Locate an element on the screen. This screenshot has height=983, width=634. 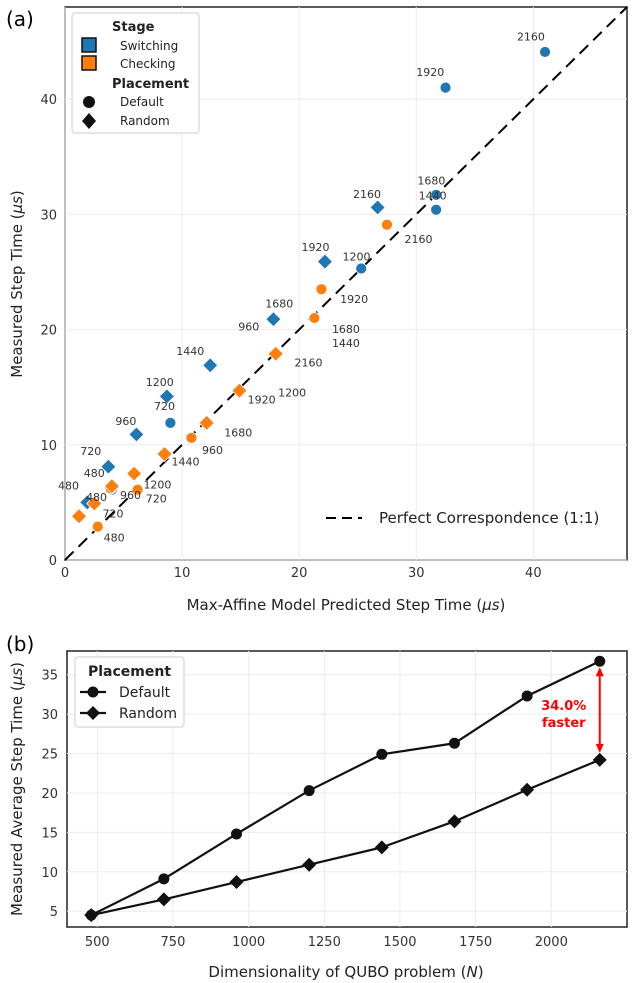
a-ytick-label: 40 is located at coordinates (48, 100).